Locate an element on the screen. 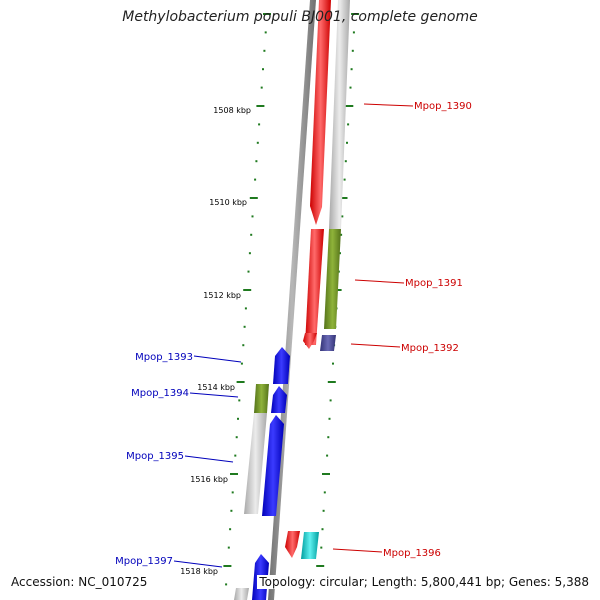 This screenshot has width=600, height=600. reverse-gene-labels: Mpop_1393 Mpop_1394 Mpop_1395 Mpop_1397 is located at coordinates (178, 460).